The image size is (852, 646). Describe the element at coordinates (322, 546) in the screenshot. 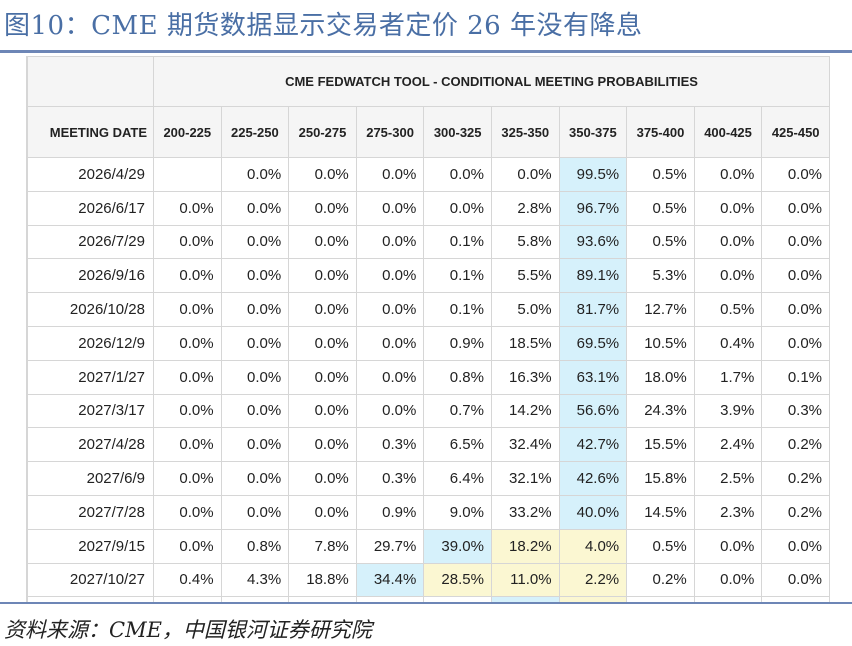

I see `probability-cell: 7.8%` at that location.